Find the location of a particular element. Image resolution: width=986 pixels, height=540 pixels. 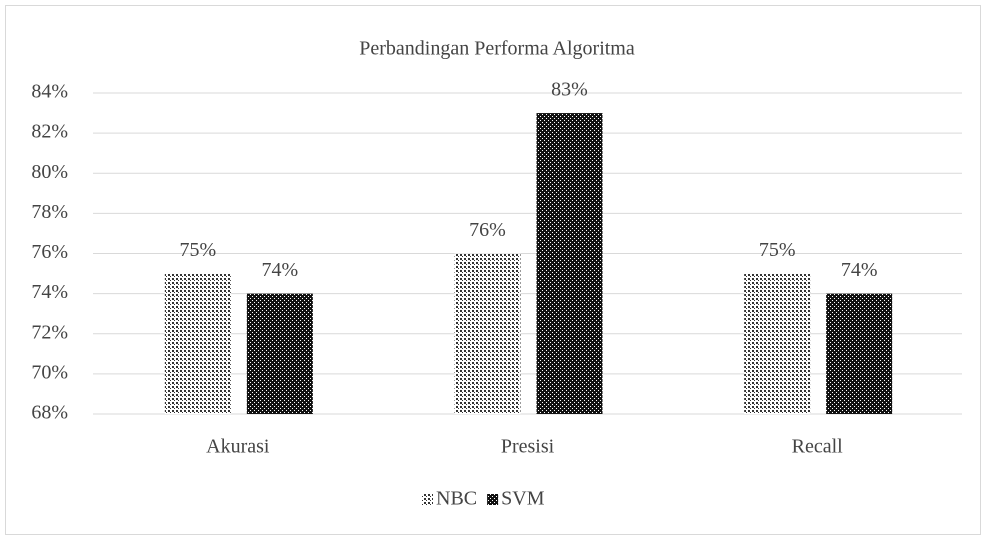

y-tick-label: 80% is located at coordinates (49, 172).